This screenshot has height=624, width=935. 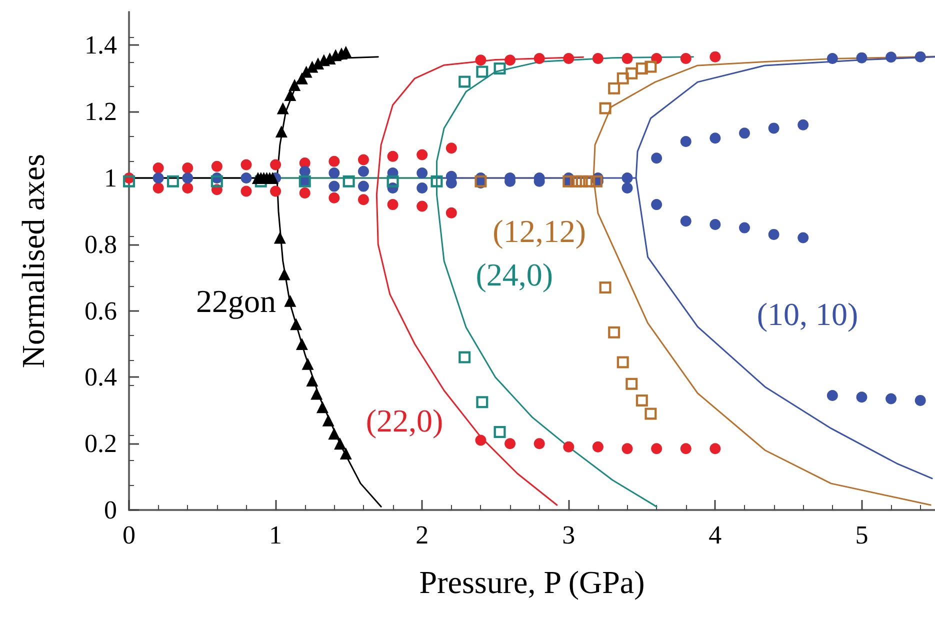 What do you see at coordinates (532, 582) in the screenshot?
I see `x-axis-title: Pressure, P (GPa)` at bounding box center [532, 582].